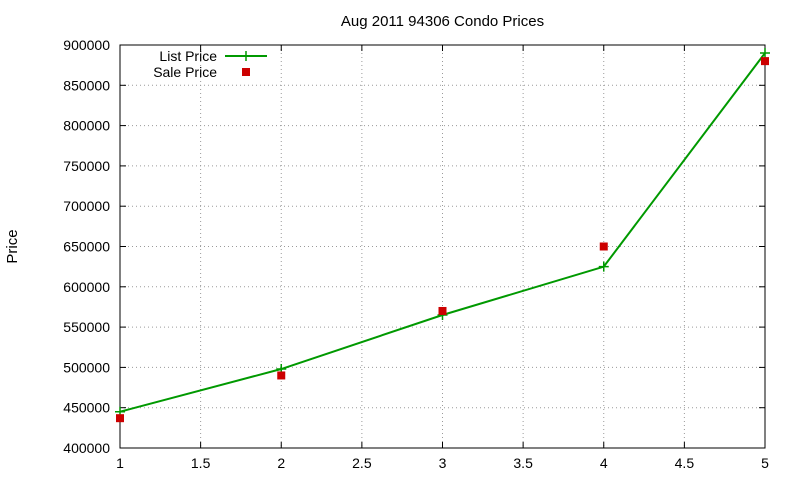 The width and height of the screenshot is (800, 485). What do you see at coordinates (12, 246) in the screenshot?
I see `y-axis-label: Price` at bounding box center [12, 246].